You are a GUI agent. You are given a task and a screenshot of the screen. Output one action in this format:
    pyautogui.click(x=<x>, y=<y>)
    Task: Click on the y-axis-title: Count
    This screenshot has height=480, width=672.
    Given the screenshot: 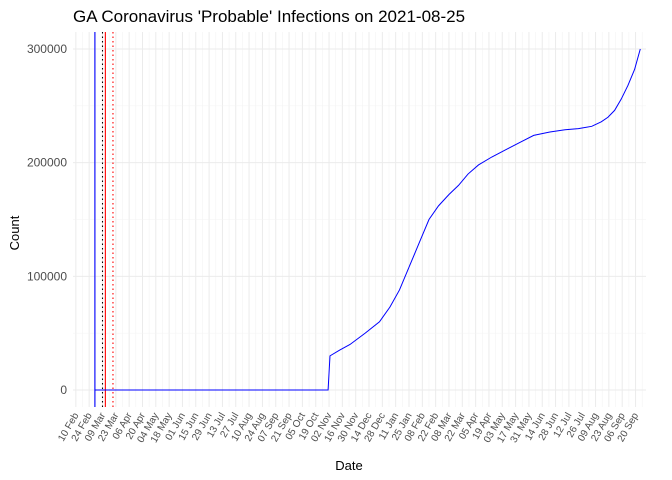 What is the action you would take?
    pyautogui.click(x=14, y=232)
    